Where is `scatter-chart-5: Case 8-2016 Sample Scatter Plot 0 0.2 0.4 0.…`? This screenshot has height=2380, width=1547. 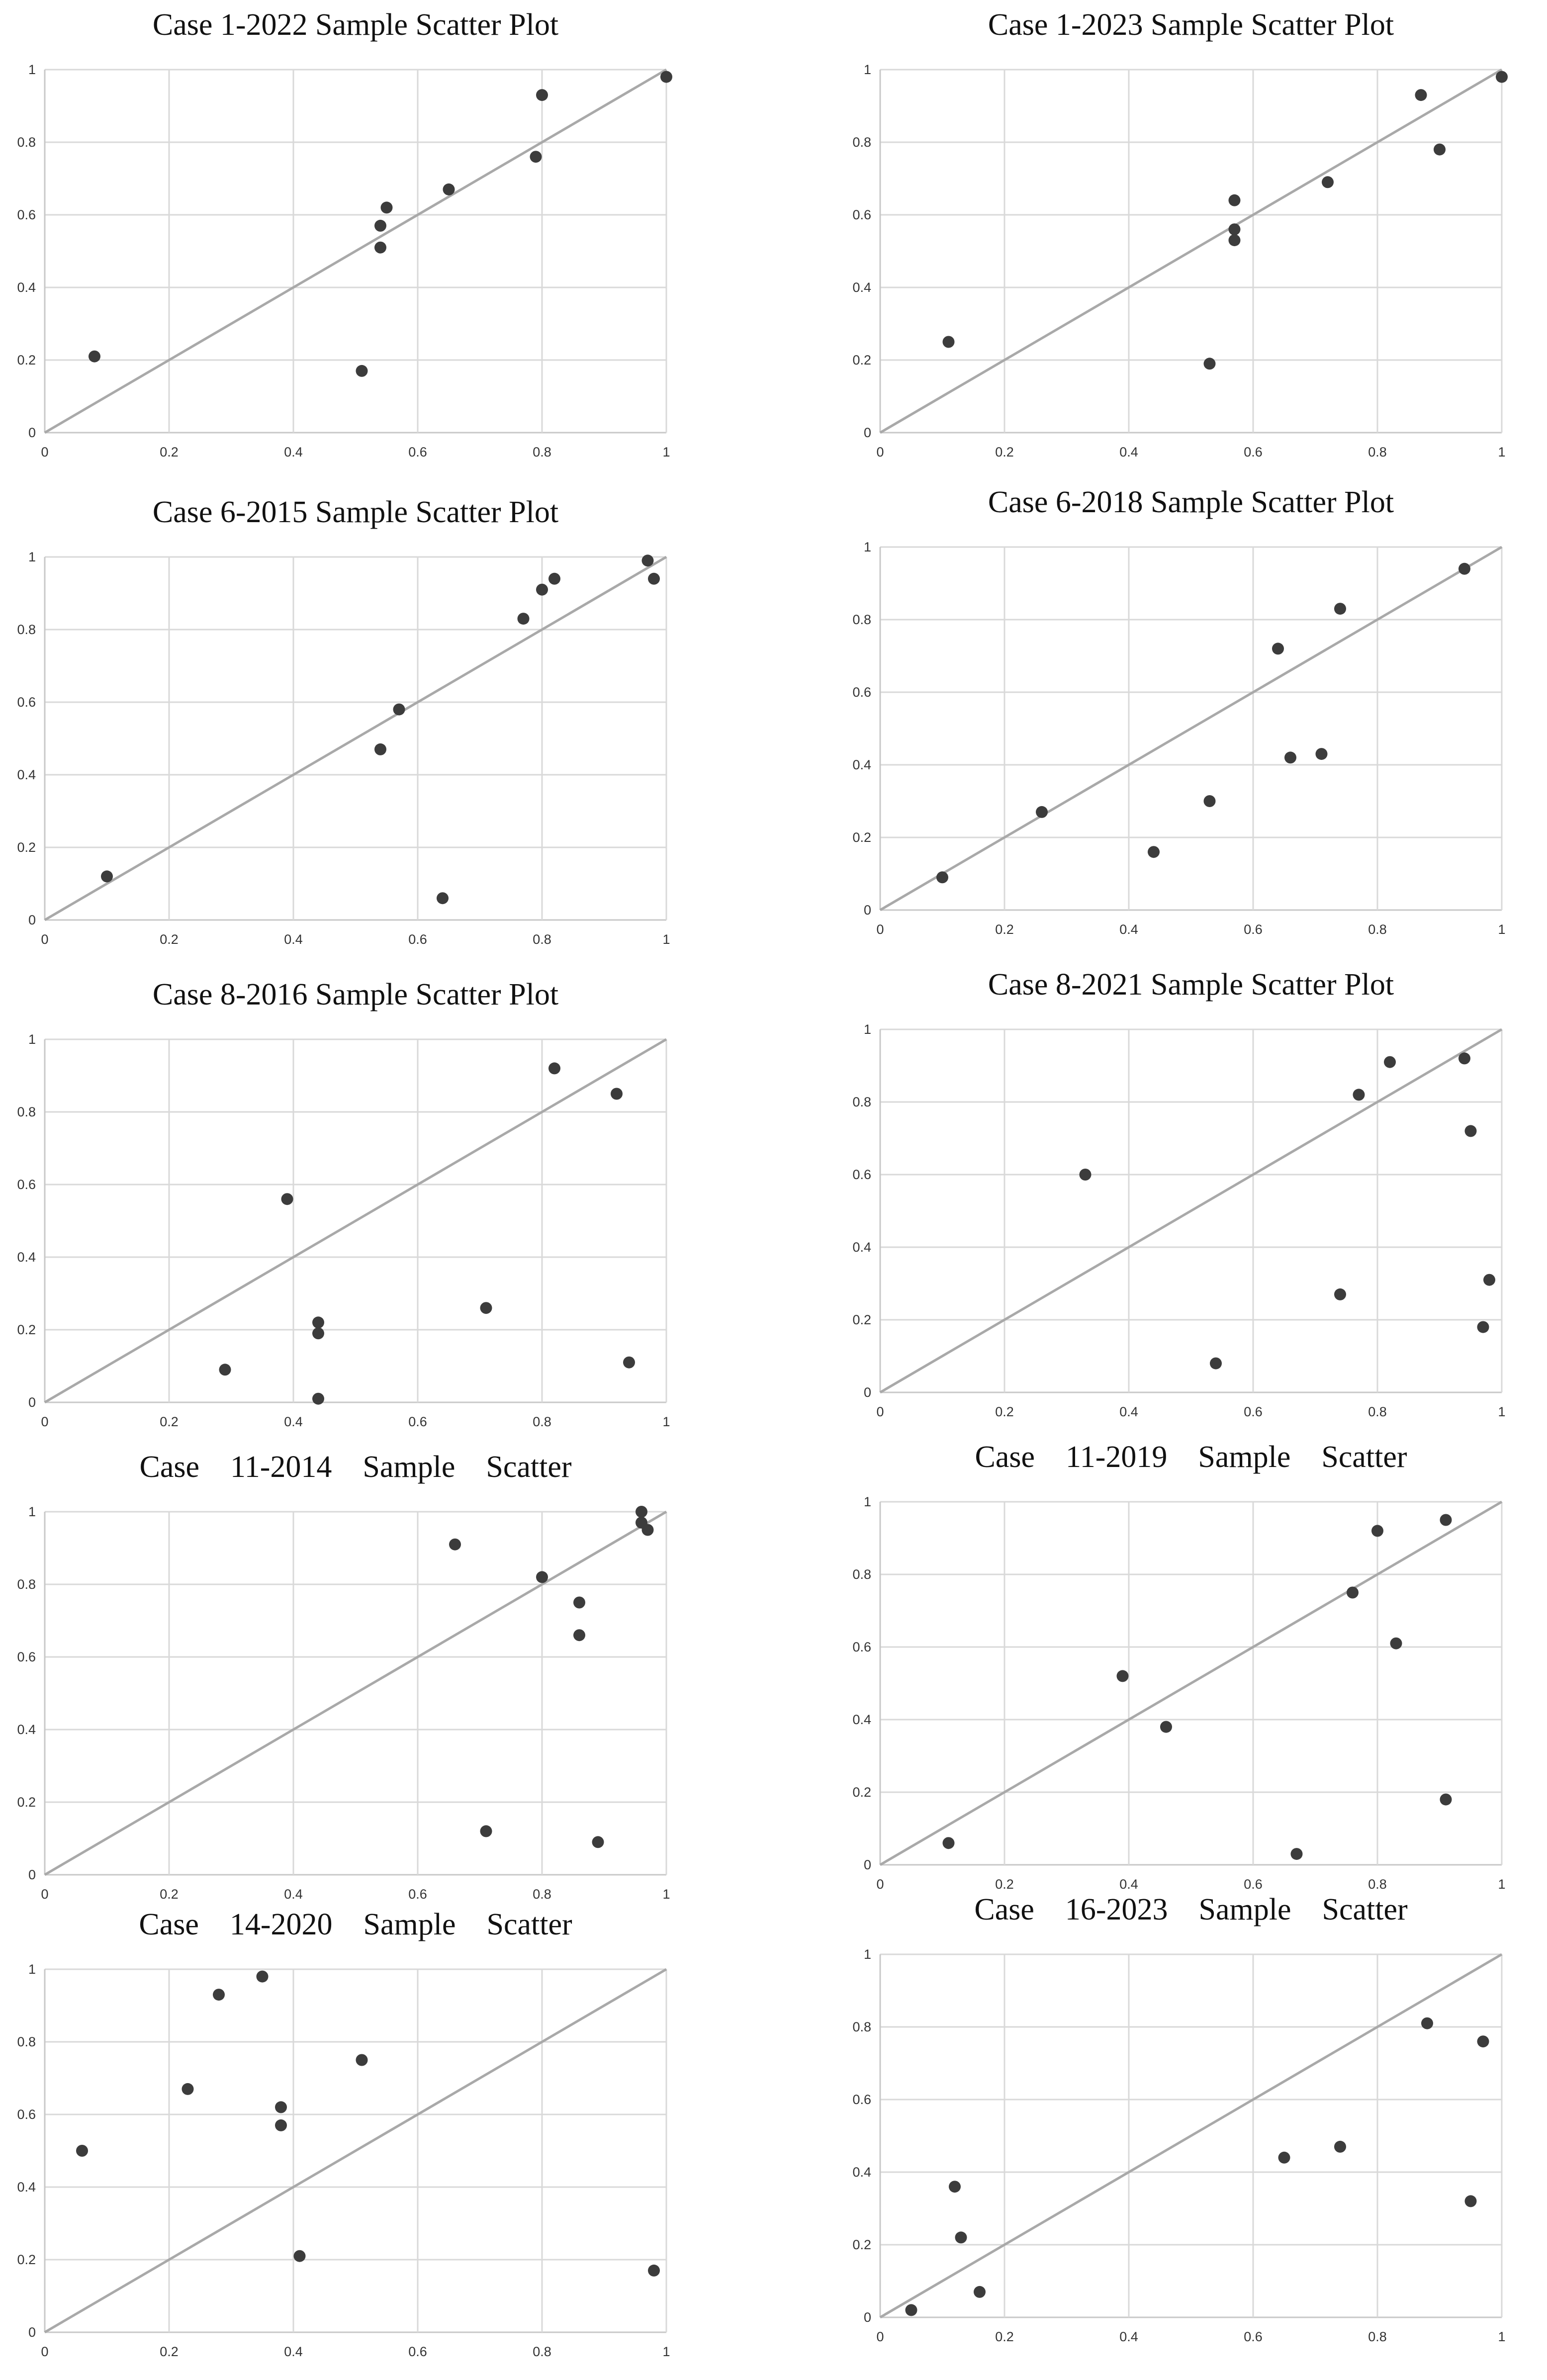
scatter-chart-5: Case 8-2016 Sample Scatter Plot 0 0.2 0.4 0.… is located at coordinates (353, 1201).